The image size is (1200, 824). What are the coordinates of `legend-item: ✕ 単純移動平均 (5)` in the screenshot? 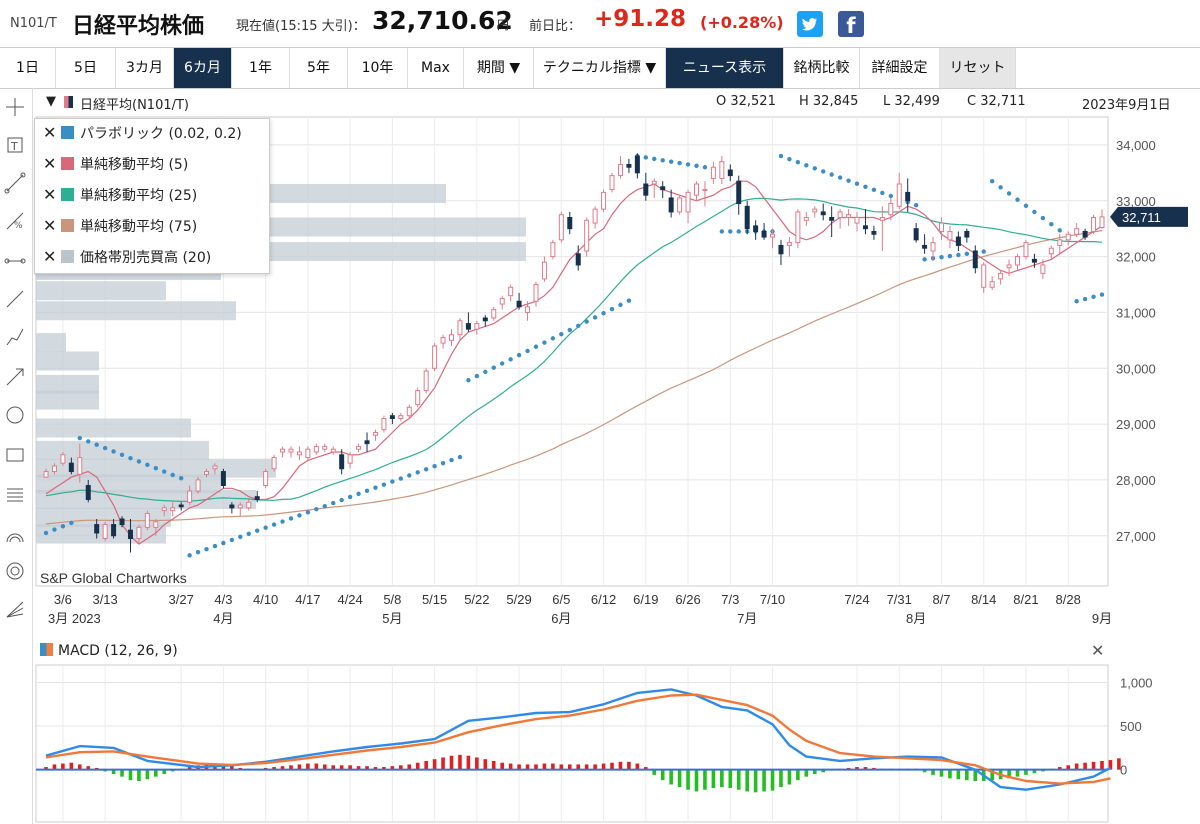 It's located at (115, 164).